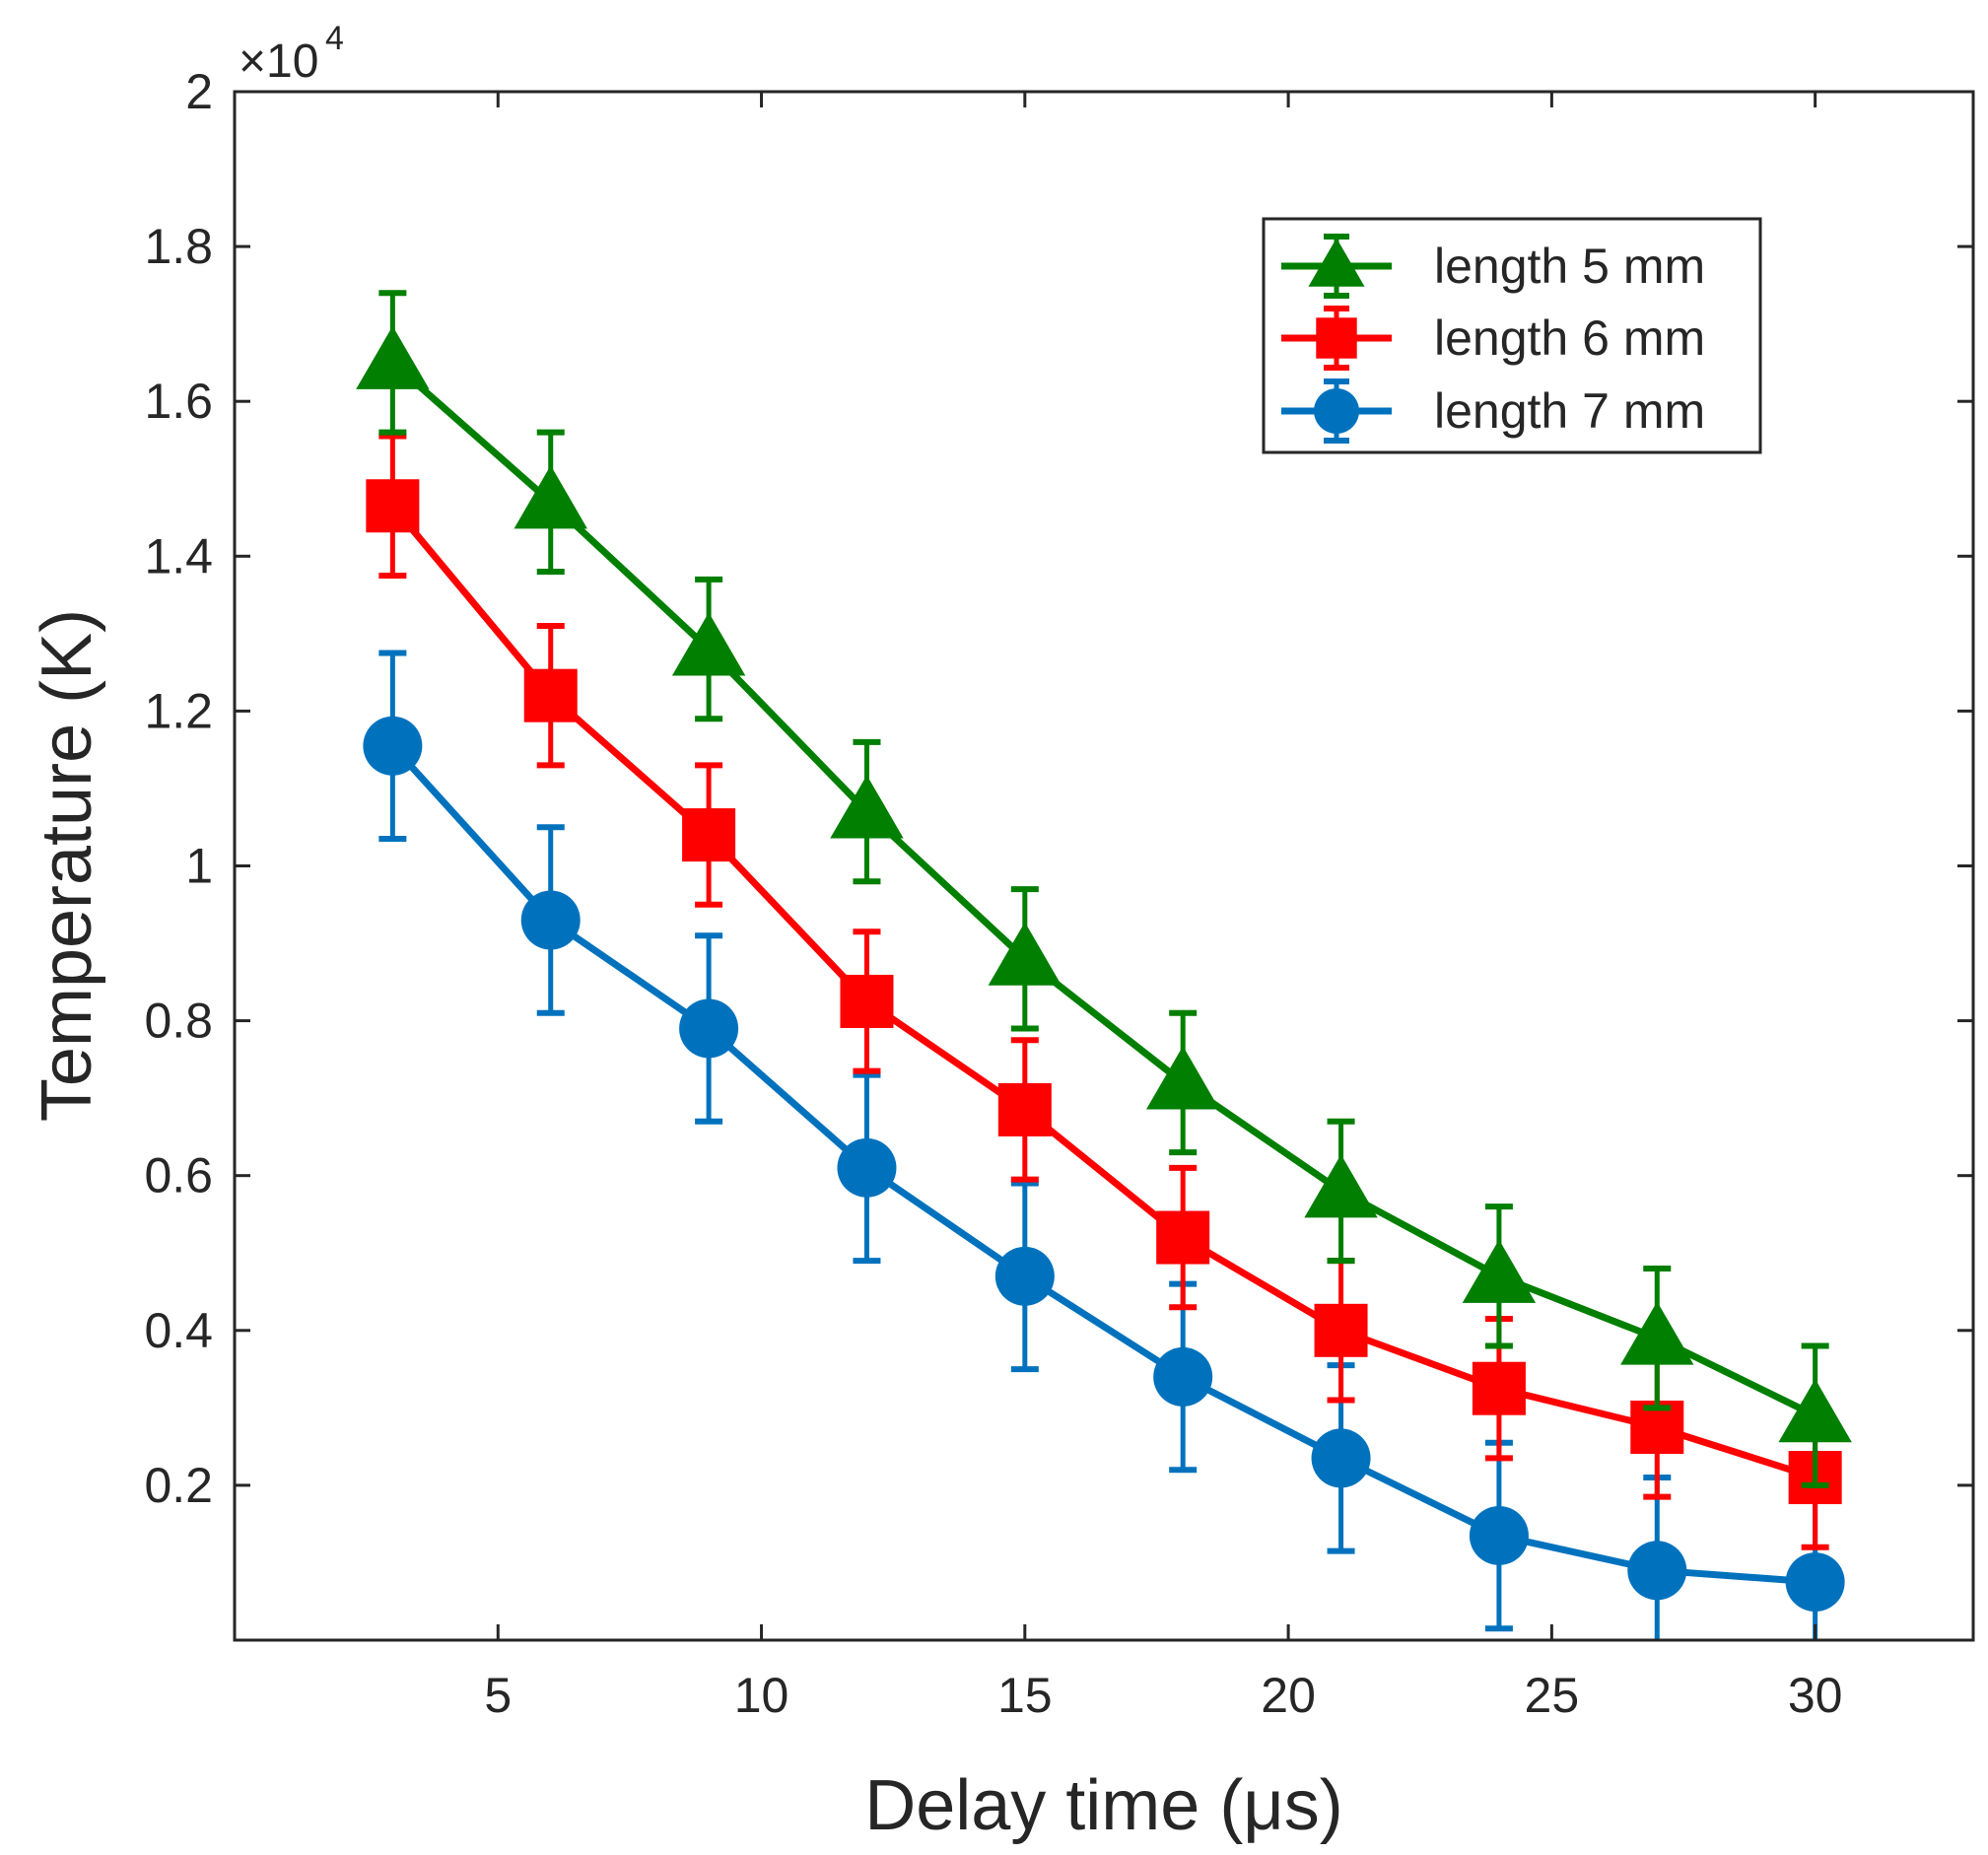  I want to click on y-tick-label: 1.6, so click(178, 401).